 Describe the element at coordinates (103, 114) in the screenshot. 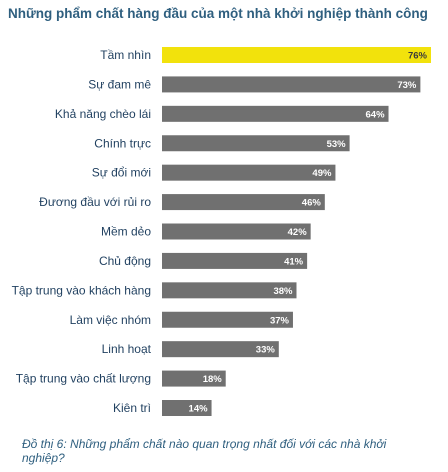

I see `category-label: Khả năng chèo lái` at that location.